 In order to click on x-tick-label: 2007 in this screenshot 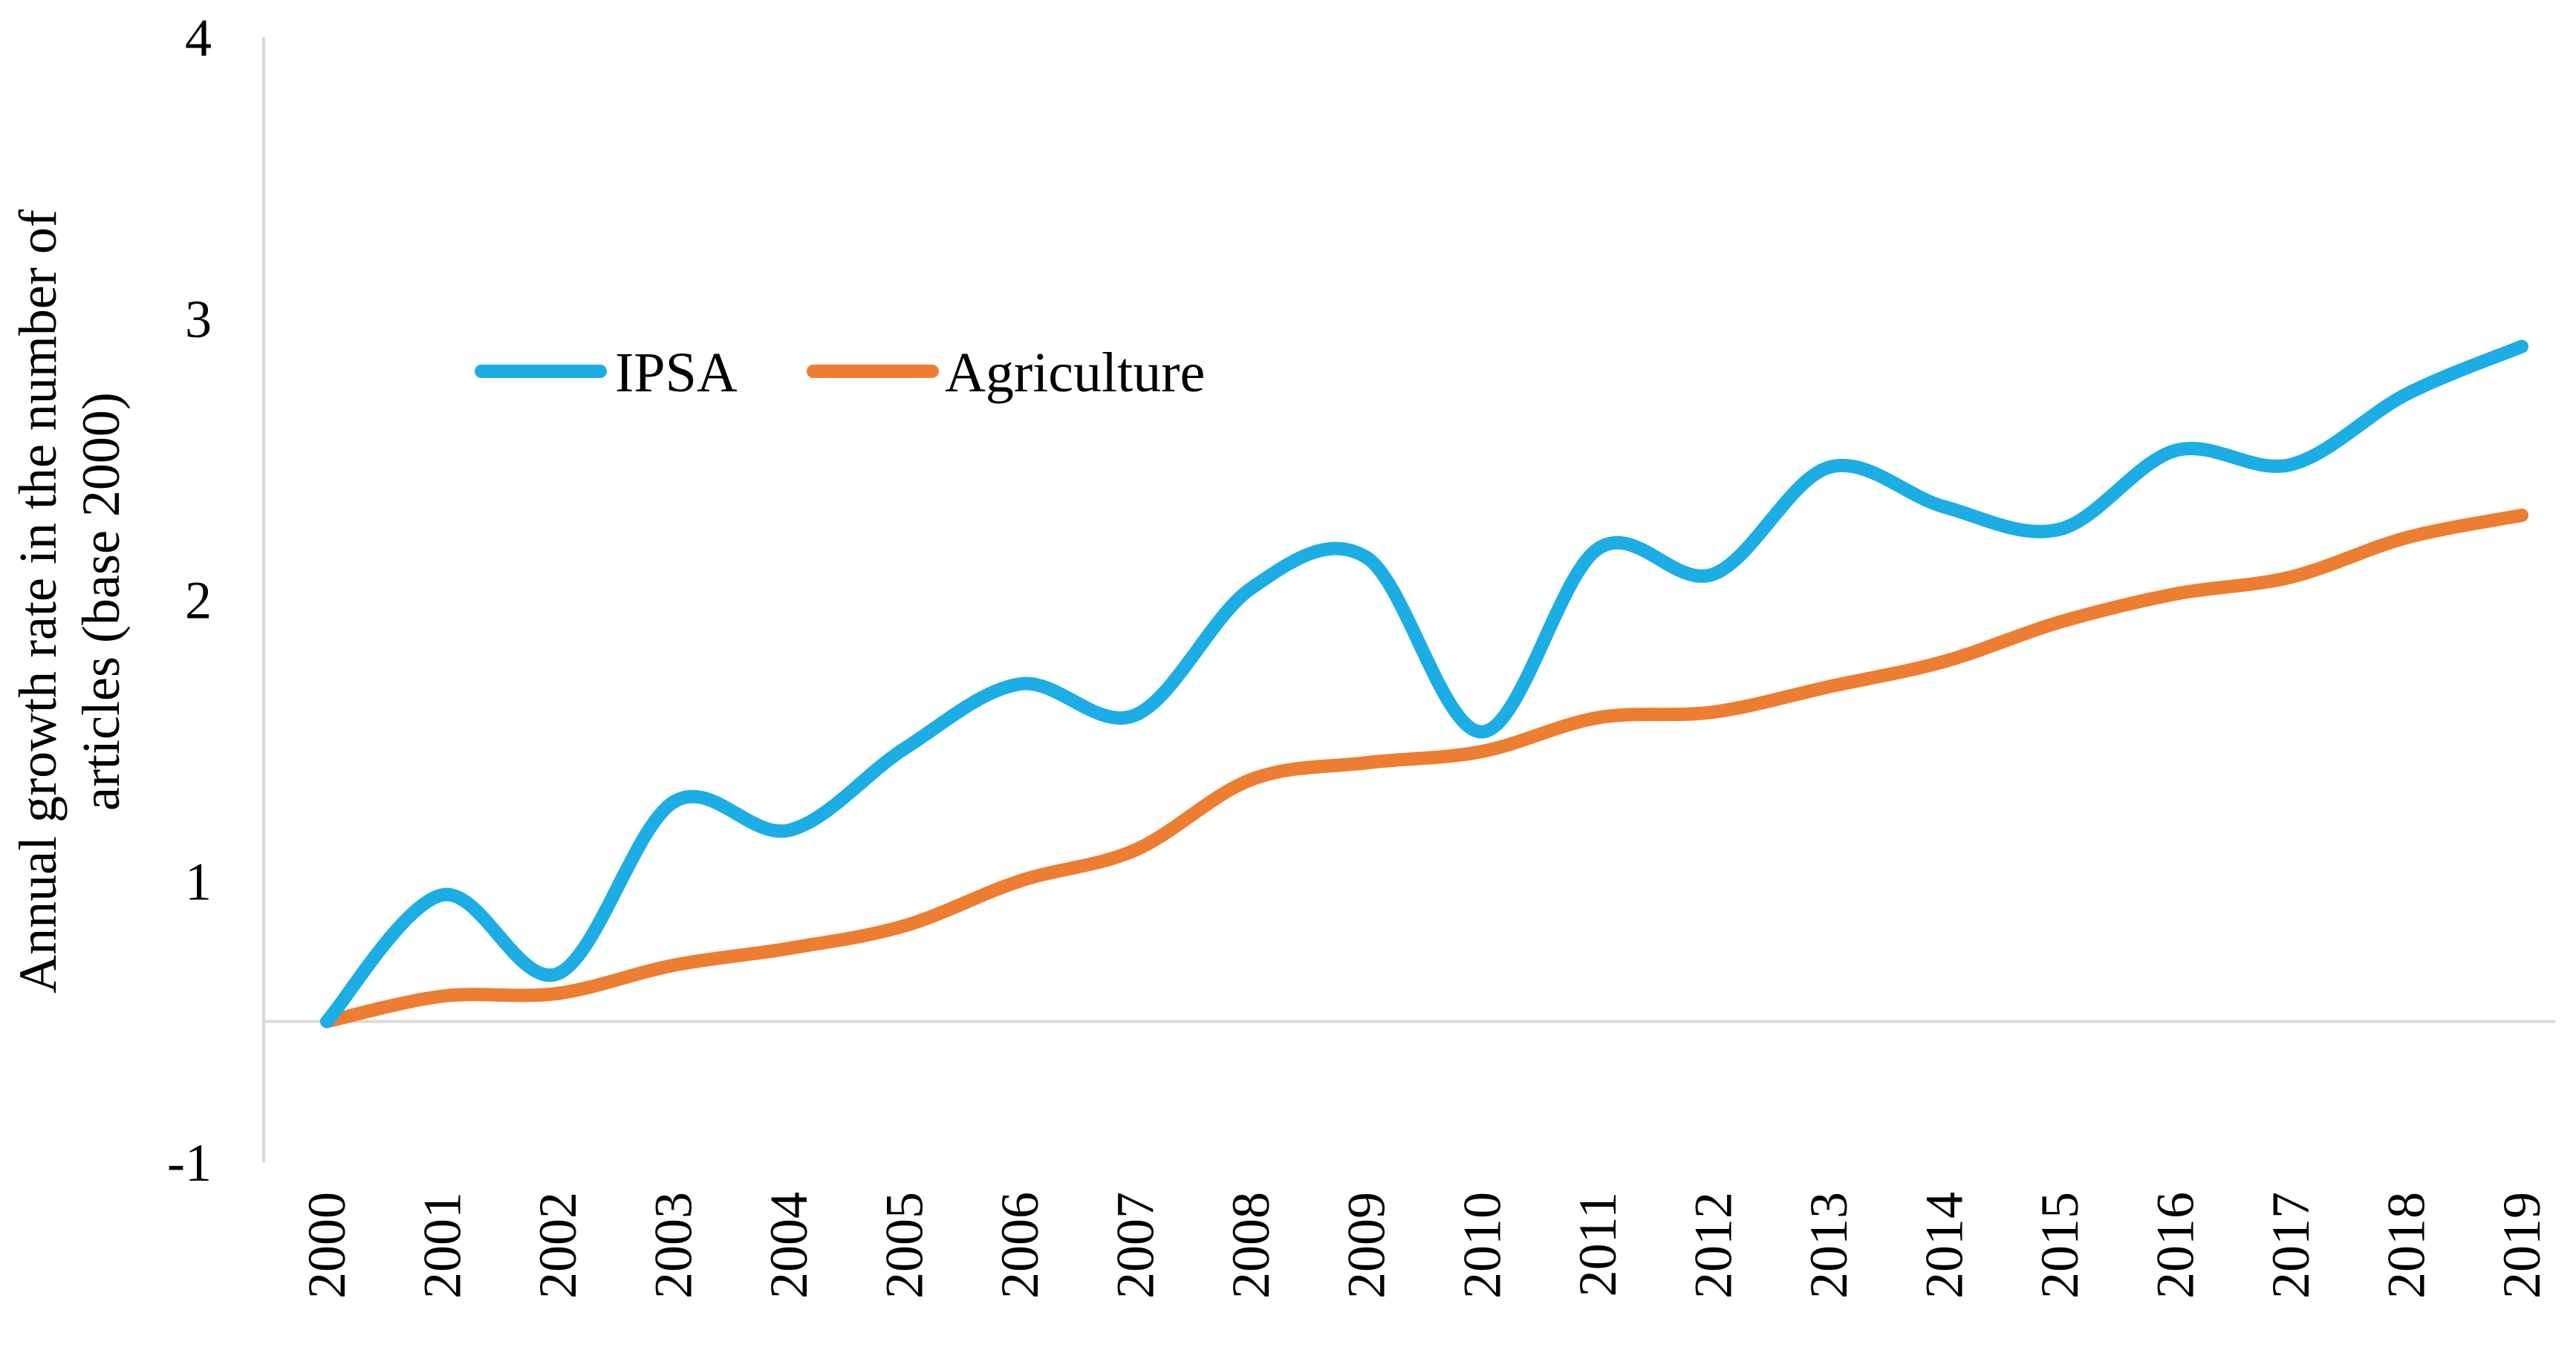, I will do `click(1135, 1245)`.